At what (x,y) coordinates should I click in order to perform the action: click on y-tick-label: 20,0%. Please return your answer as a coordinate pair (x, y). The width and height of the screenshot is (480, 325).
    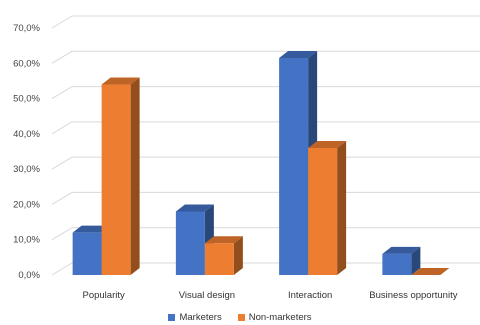
    Looking at the image, I should click on (26, 204).